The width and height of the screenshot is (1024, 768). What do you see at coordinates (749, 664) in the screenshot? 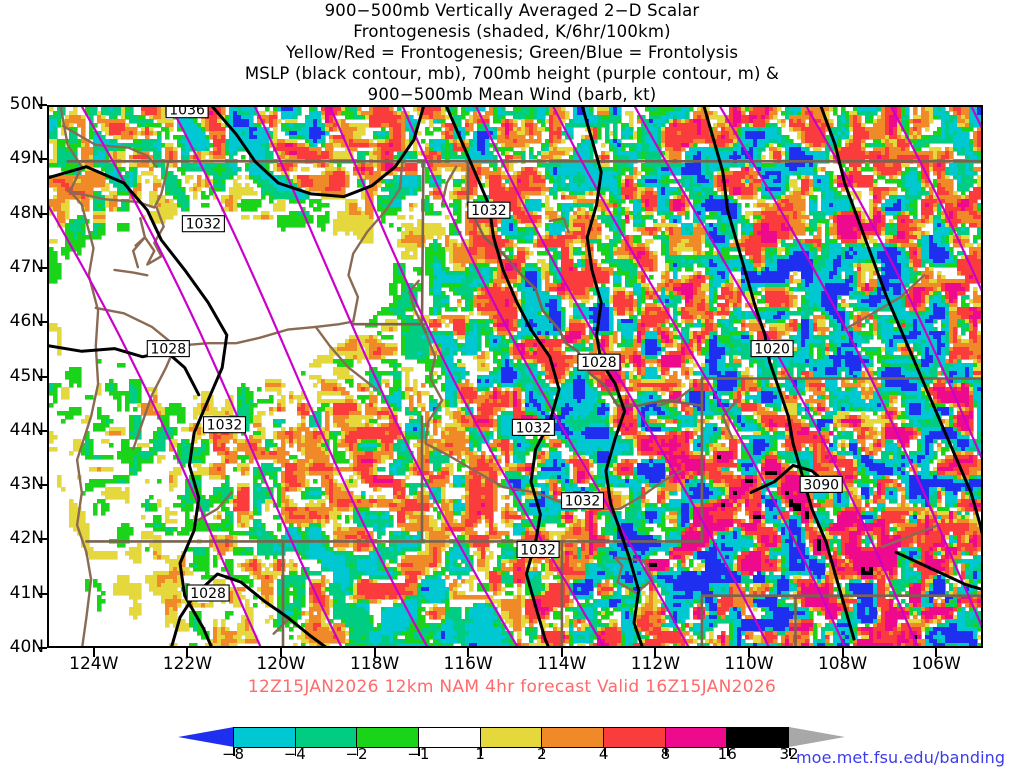
I see `x-axis-label: 110W` at bounding box center [749, 664].